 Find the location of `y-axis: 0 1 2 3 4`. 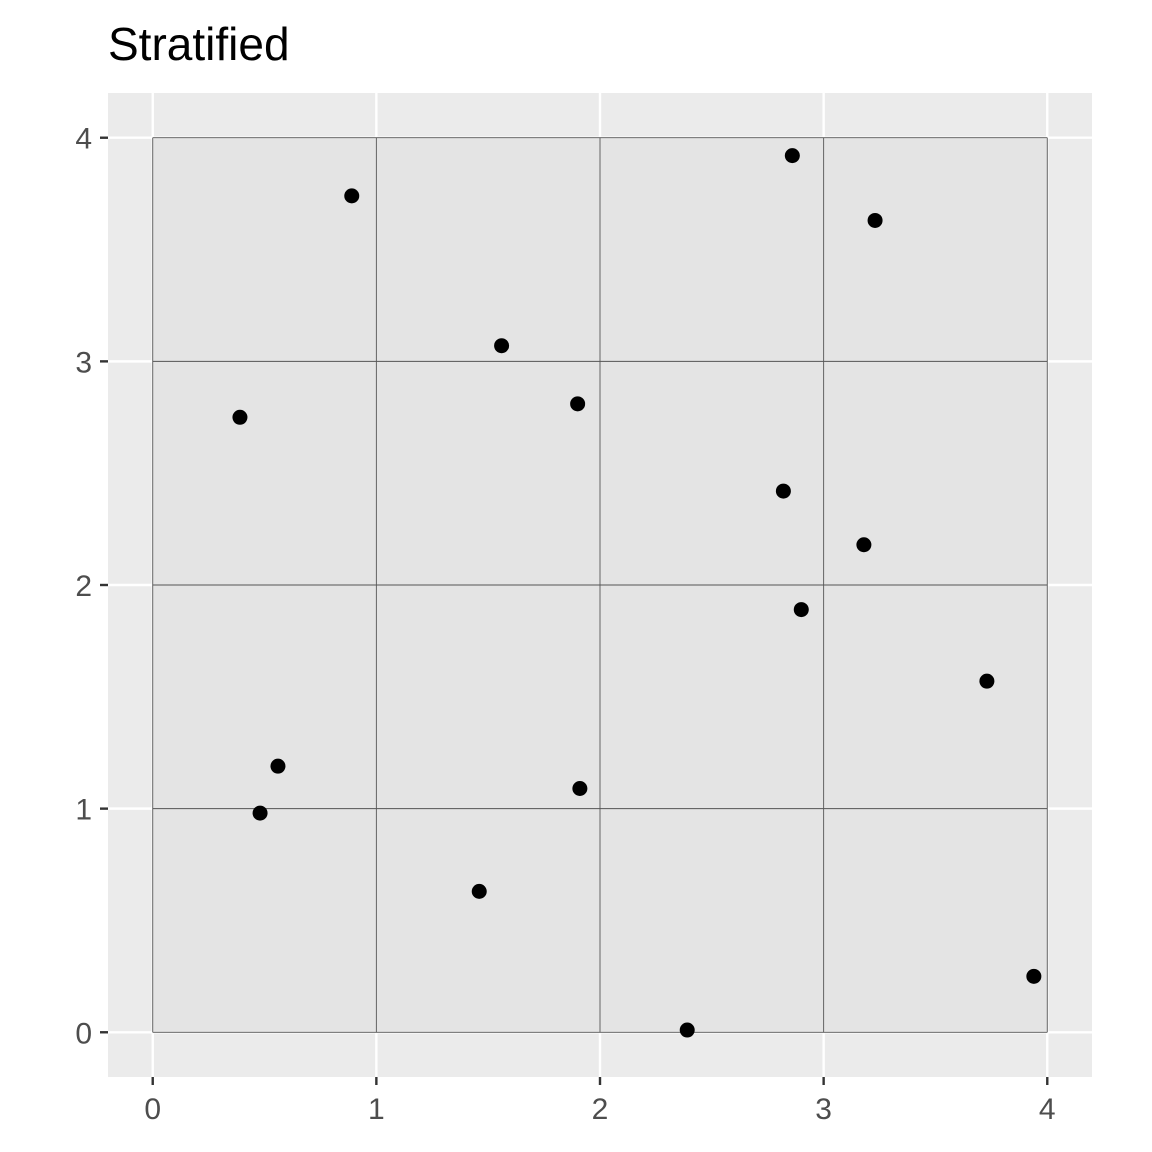

y-axis: 0 1 2 3 4 is located at coordinates (91, 586).